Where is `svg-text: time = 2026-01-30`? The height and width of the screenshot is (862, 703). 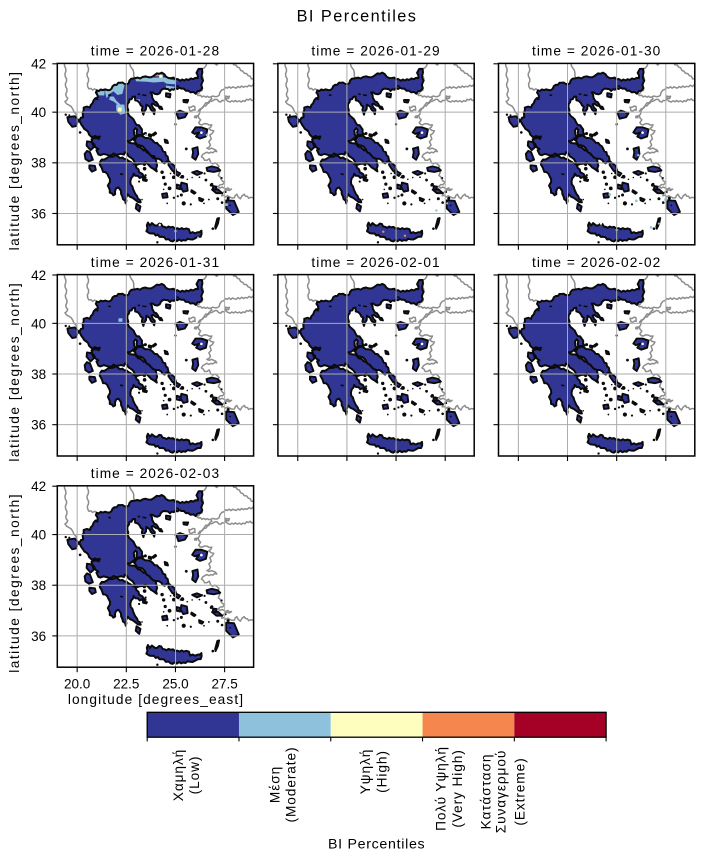
svg-text: time = 2026-01-30 is located at coordinates (596, 51).